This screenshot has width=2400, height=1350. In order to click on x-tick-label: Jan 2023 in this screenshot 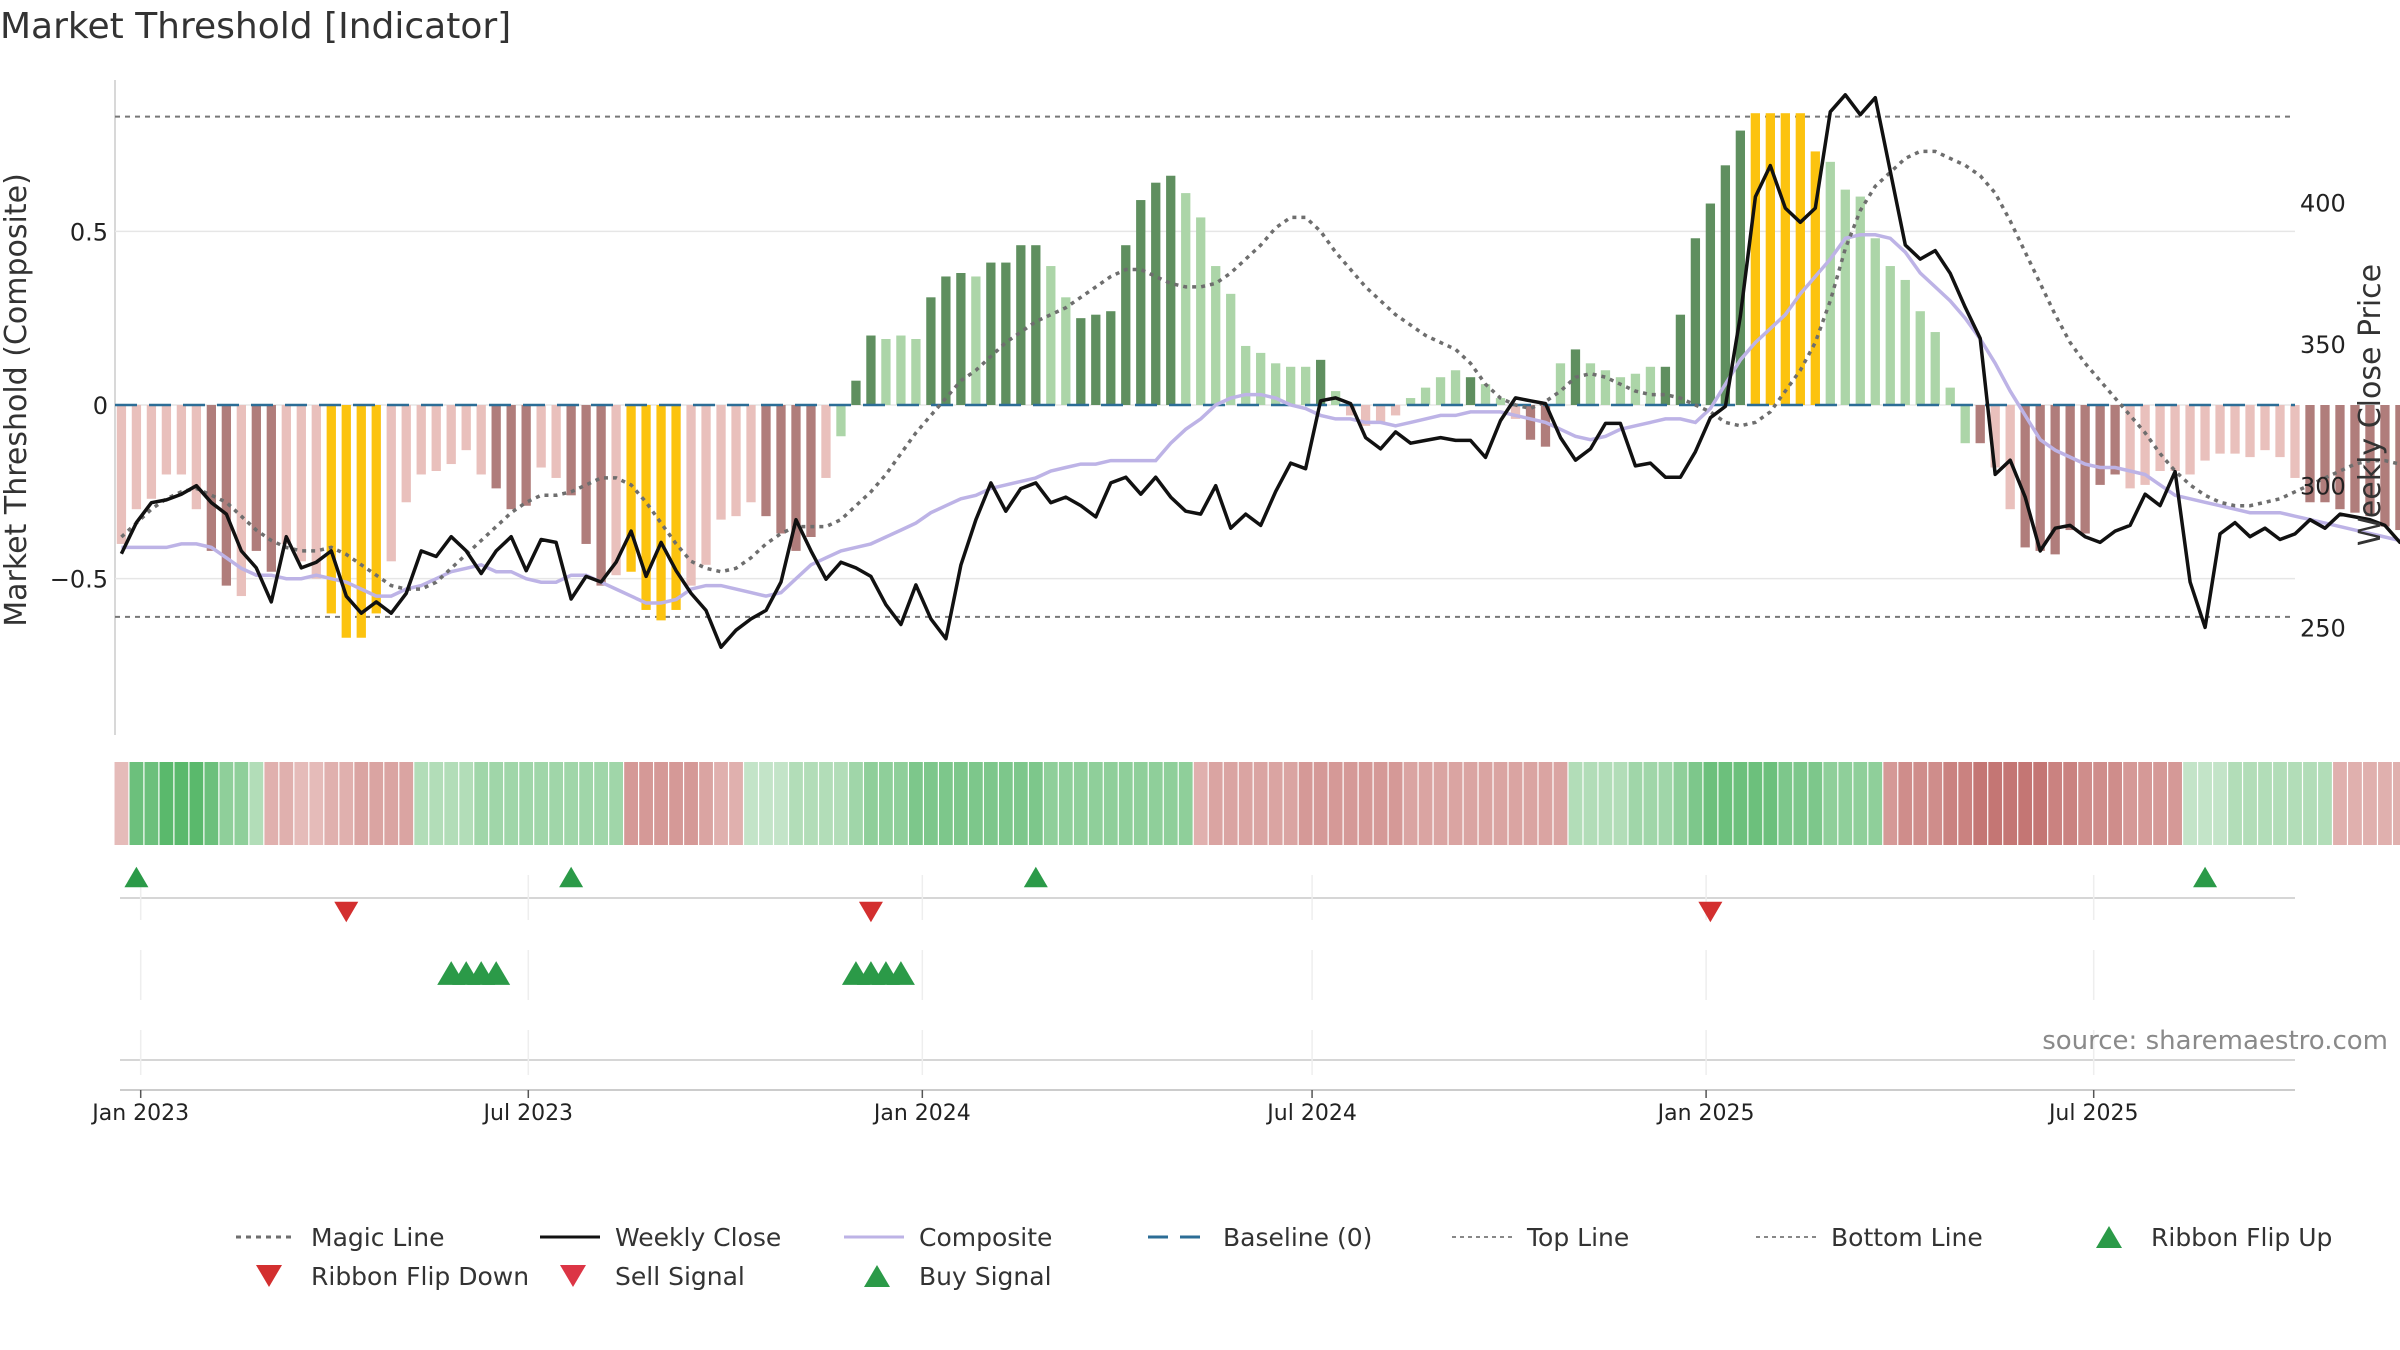, I will do `click(139, 1113)`.